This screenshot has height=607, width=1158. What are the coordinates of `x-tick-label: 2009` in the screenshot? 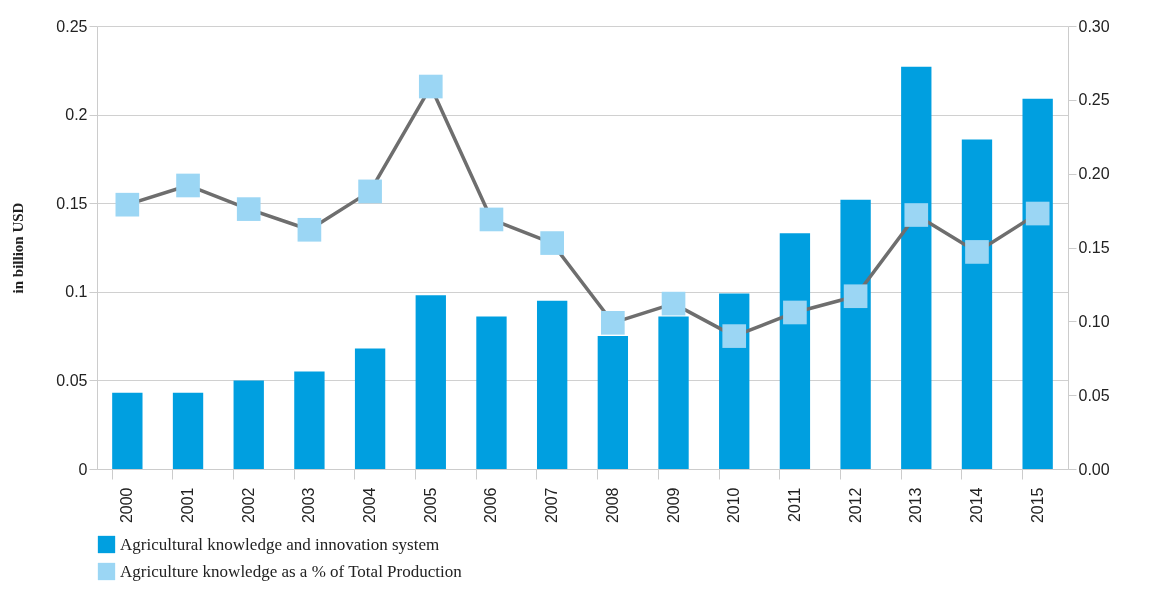 It's located at (673, 505).